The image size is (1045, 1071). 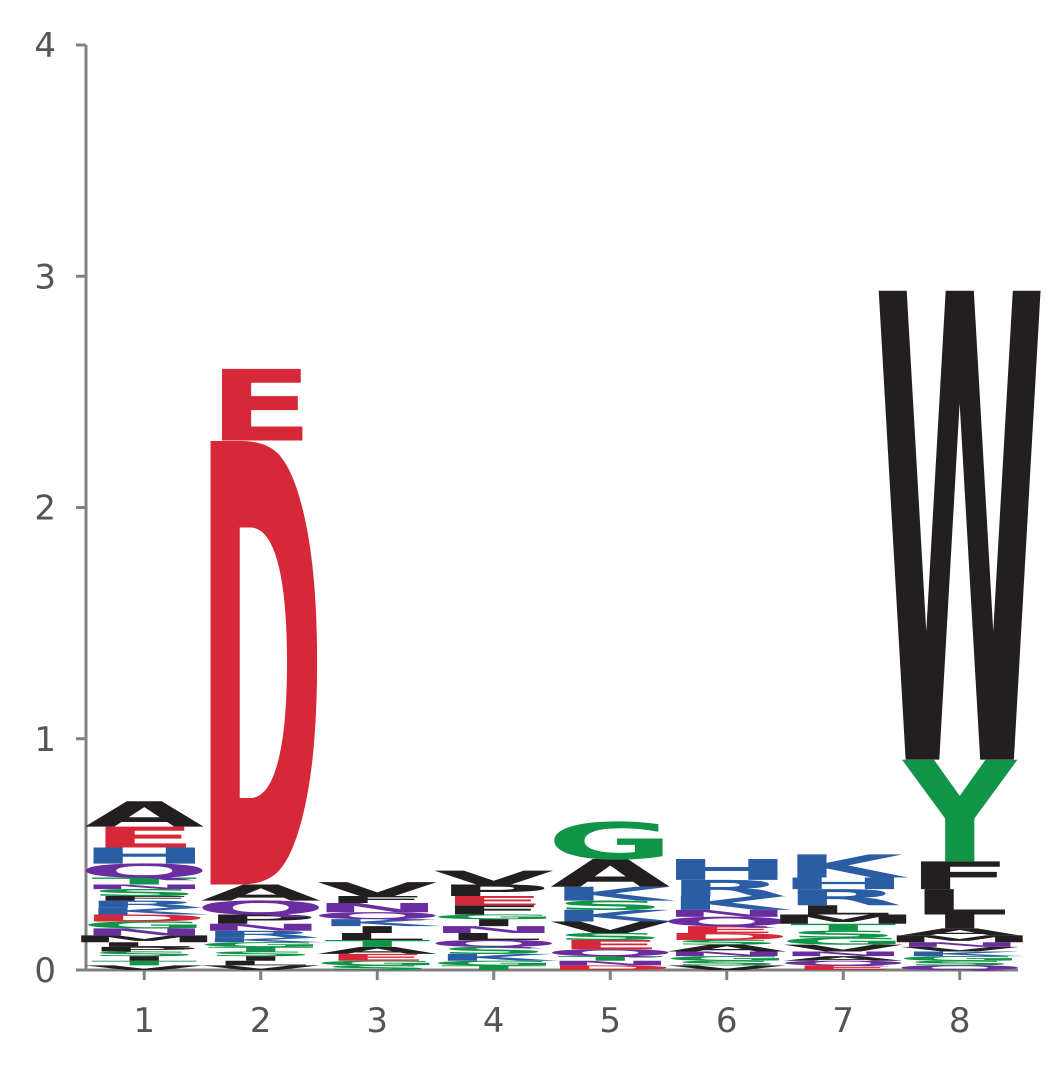 I want to click on y-tick-label: 1, so click(x=45, y=740).